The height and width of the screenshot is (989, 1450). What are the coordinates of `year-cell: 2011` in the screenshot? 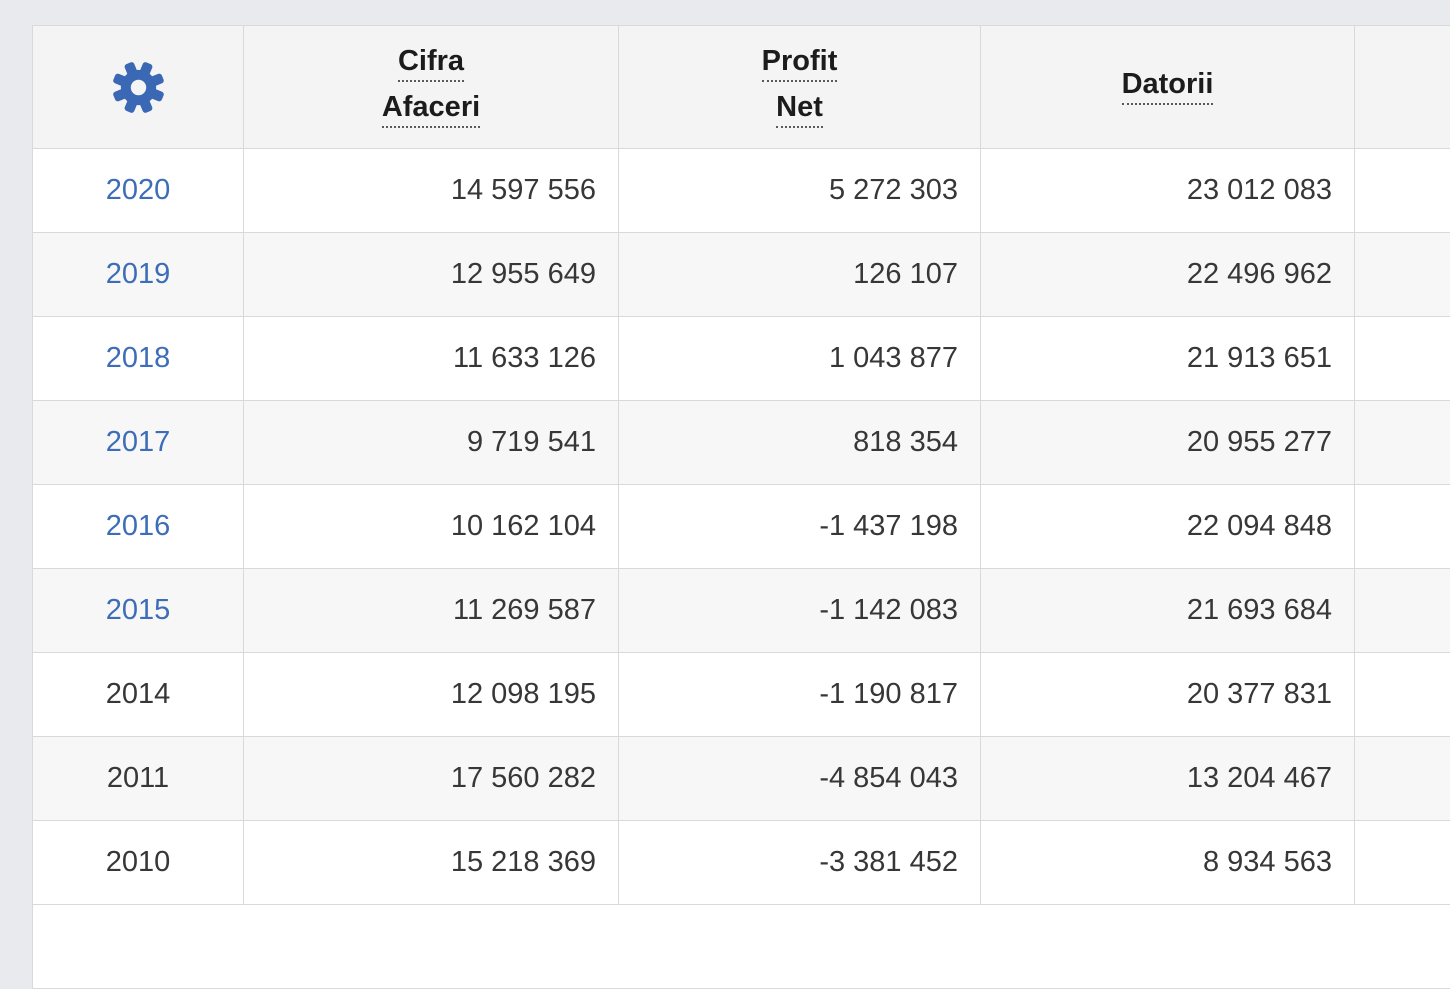 It's located at (138, 779).